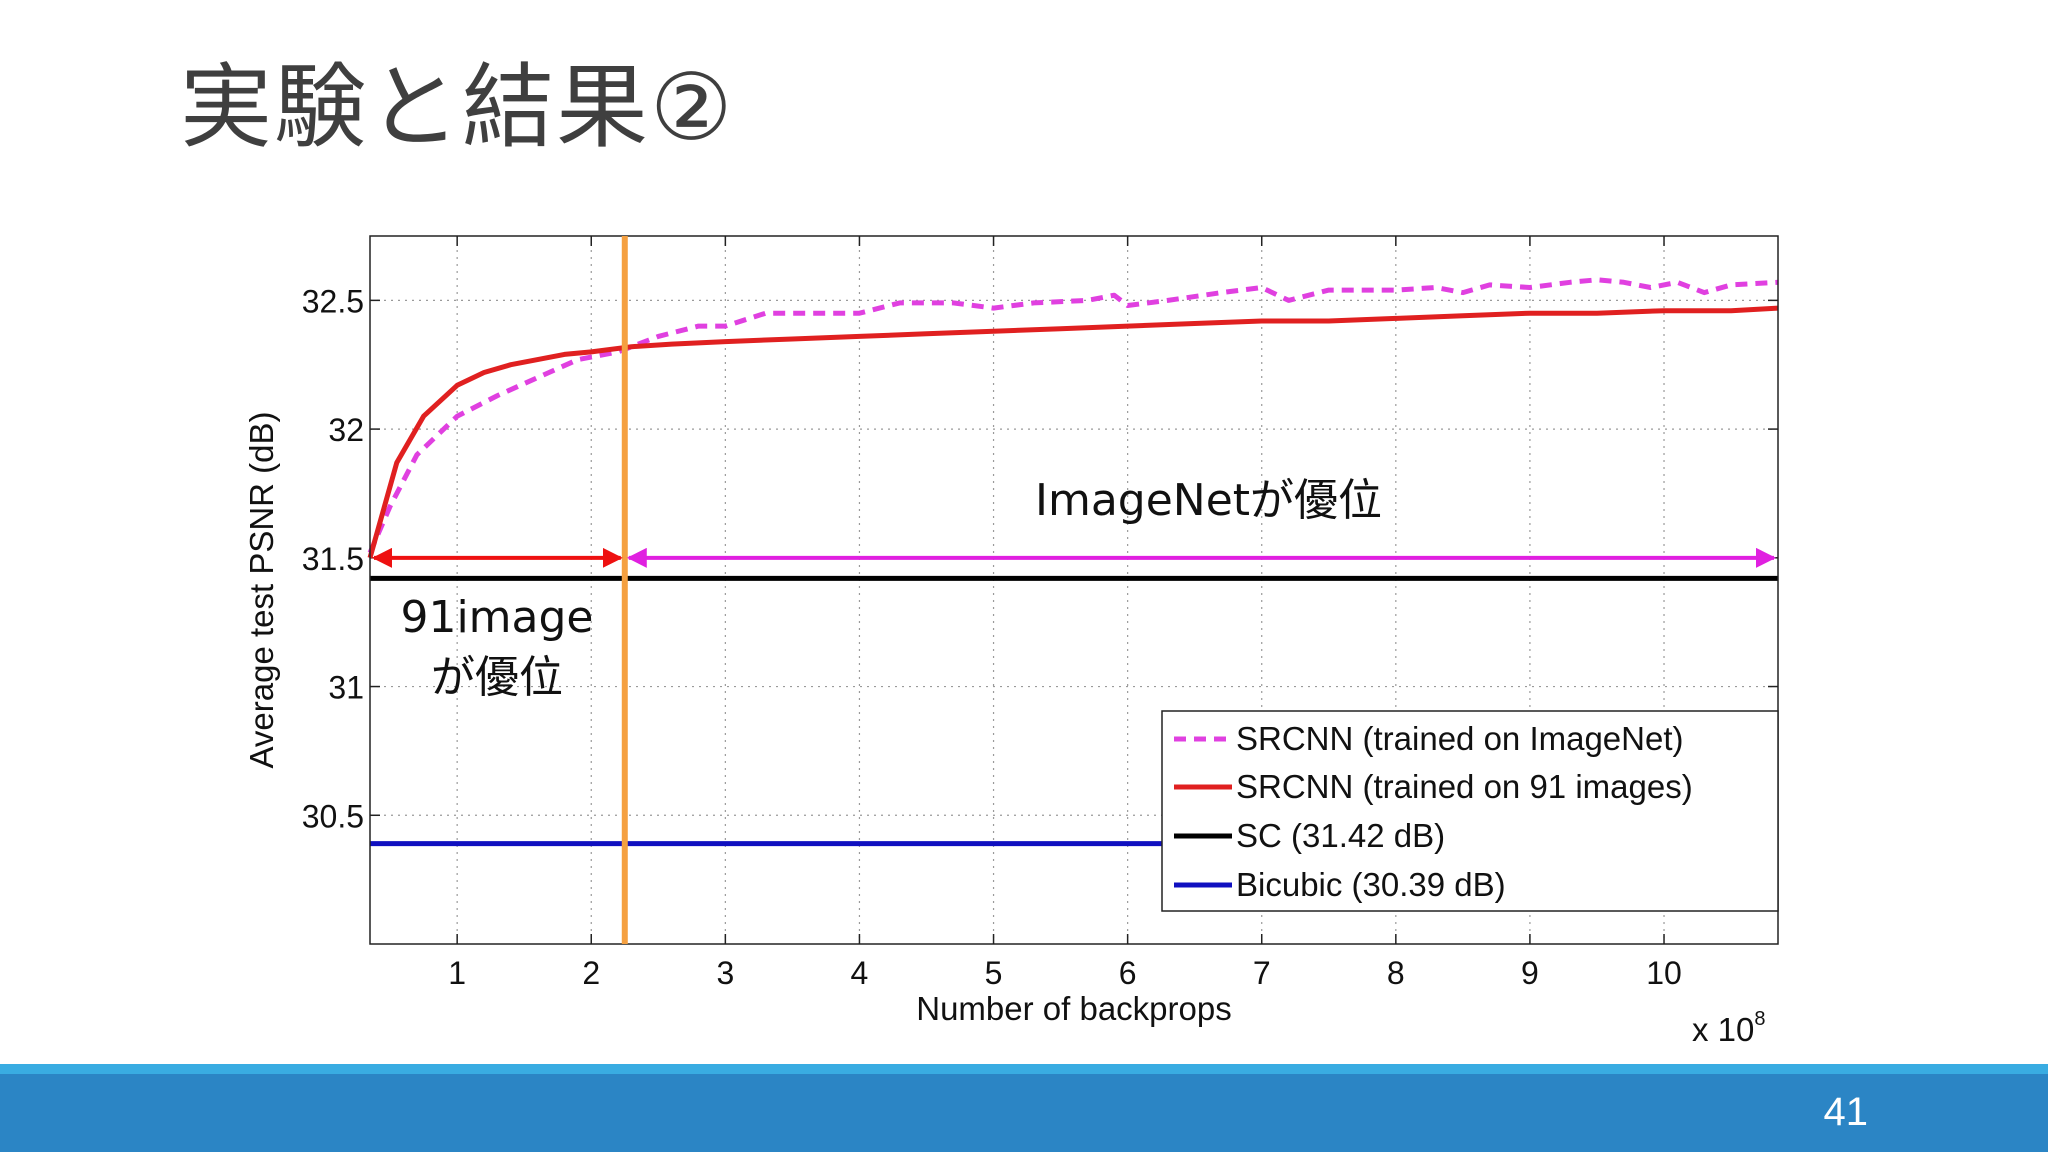 The image size is (2048, 1152). What do you see at coordinates (1723, 1029) in the screenshot?
I see `x-multiplier-base: x 10` at bounding box center [1723, 1029].